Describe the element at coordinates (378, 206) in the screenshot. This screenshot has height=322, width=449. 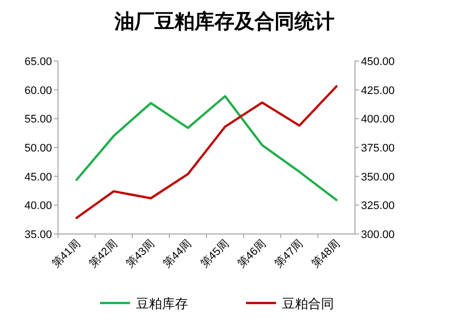
I see `y2-tick-label: 325.00` at that location.